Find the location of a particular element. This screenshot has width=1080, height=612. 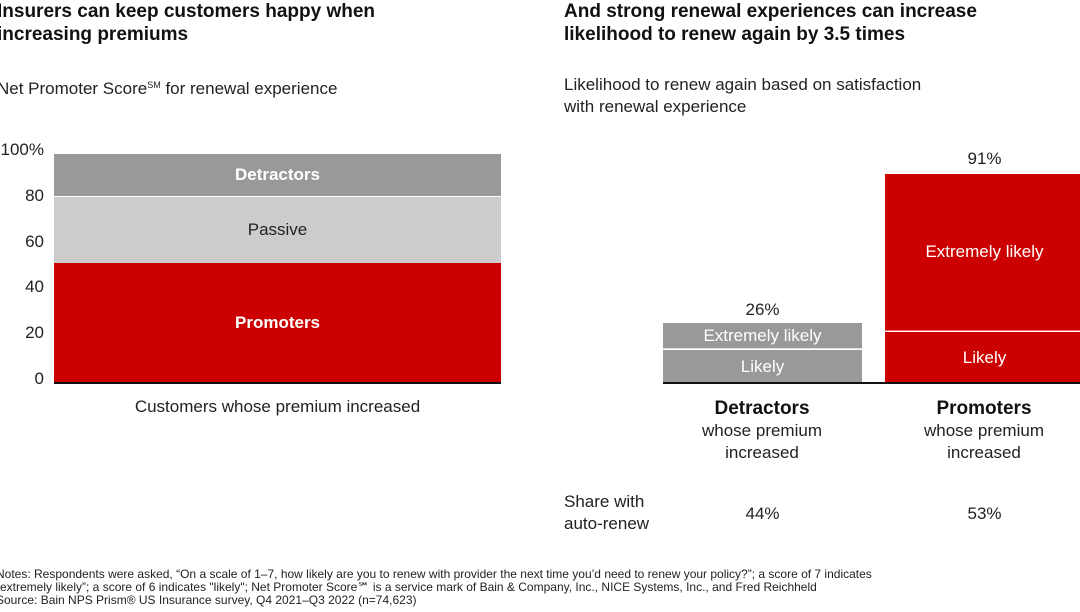

bar-segment-passive: Passive is located at coordinates (277, 230).